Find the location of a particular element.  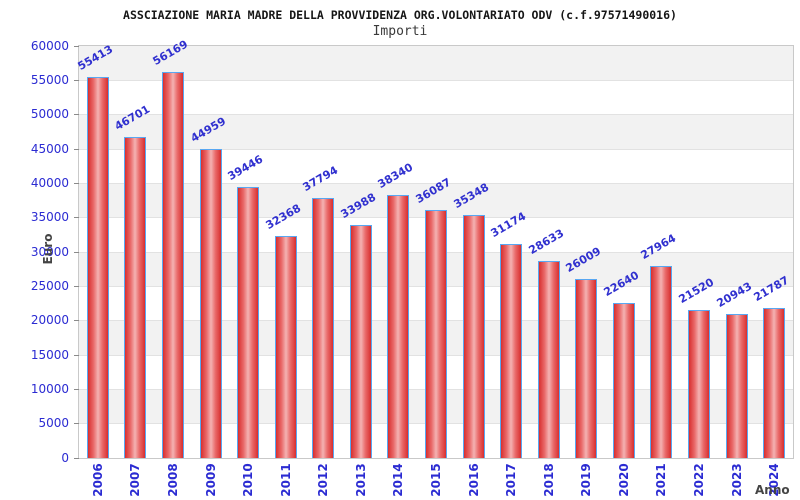

y-tick-label: 55000 is located at coordinates (49, 79).